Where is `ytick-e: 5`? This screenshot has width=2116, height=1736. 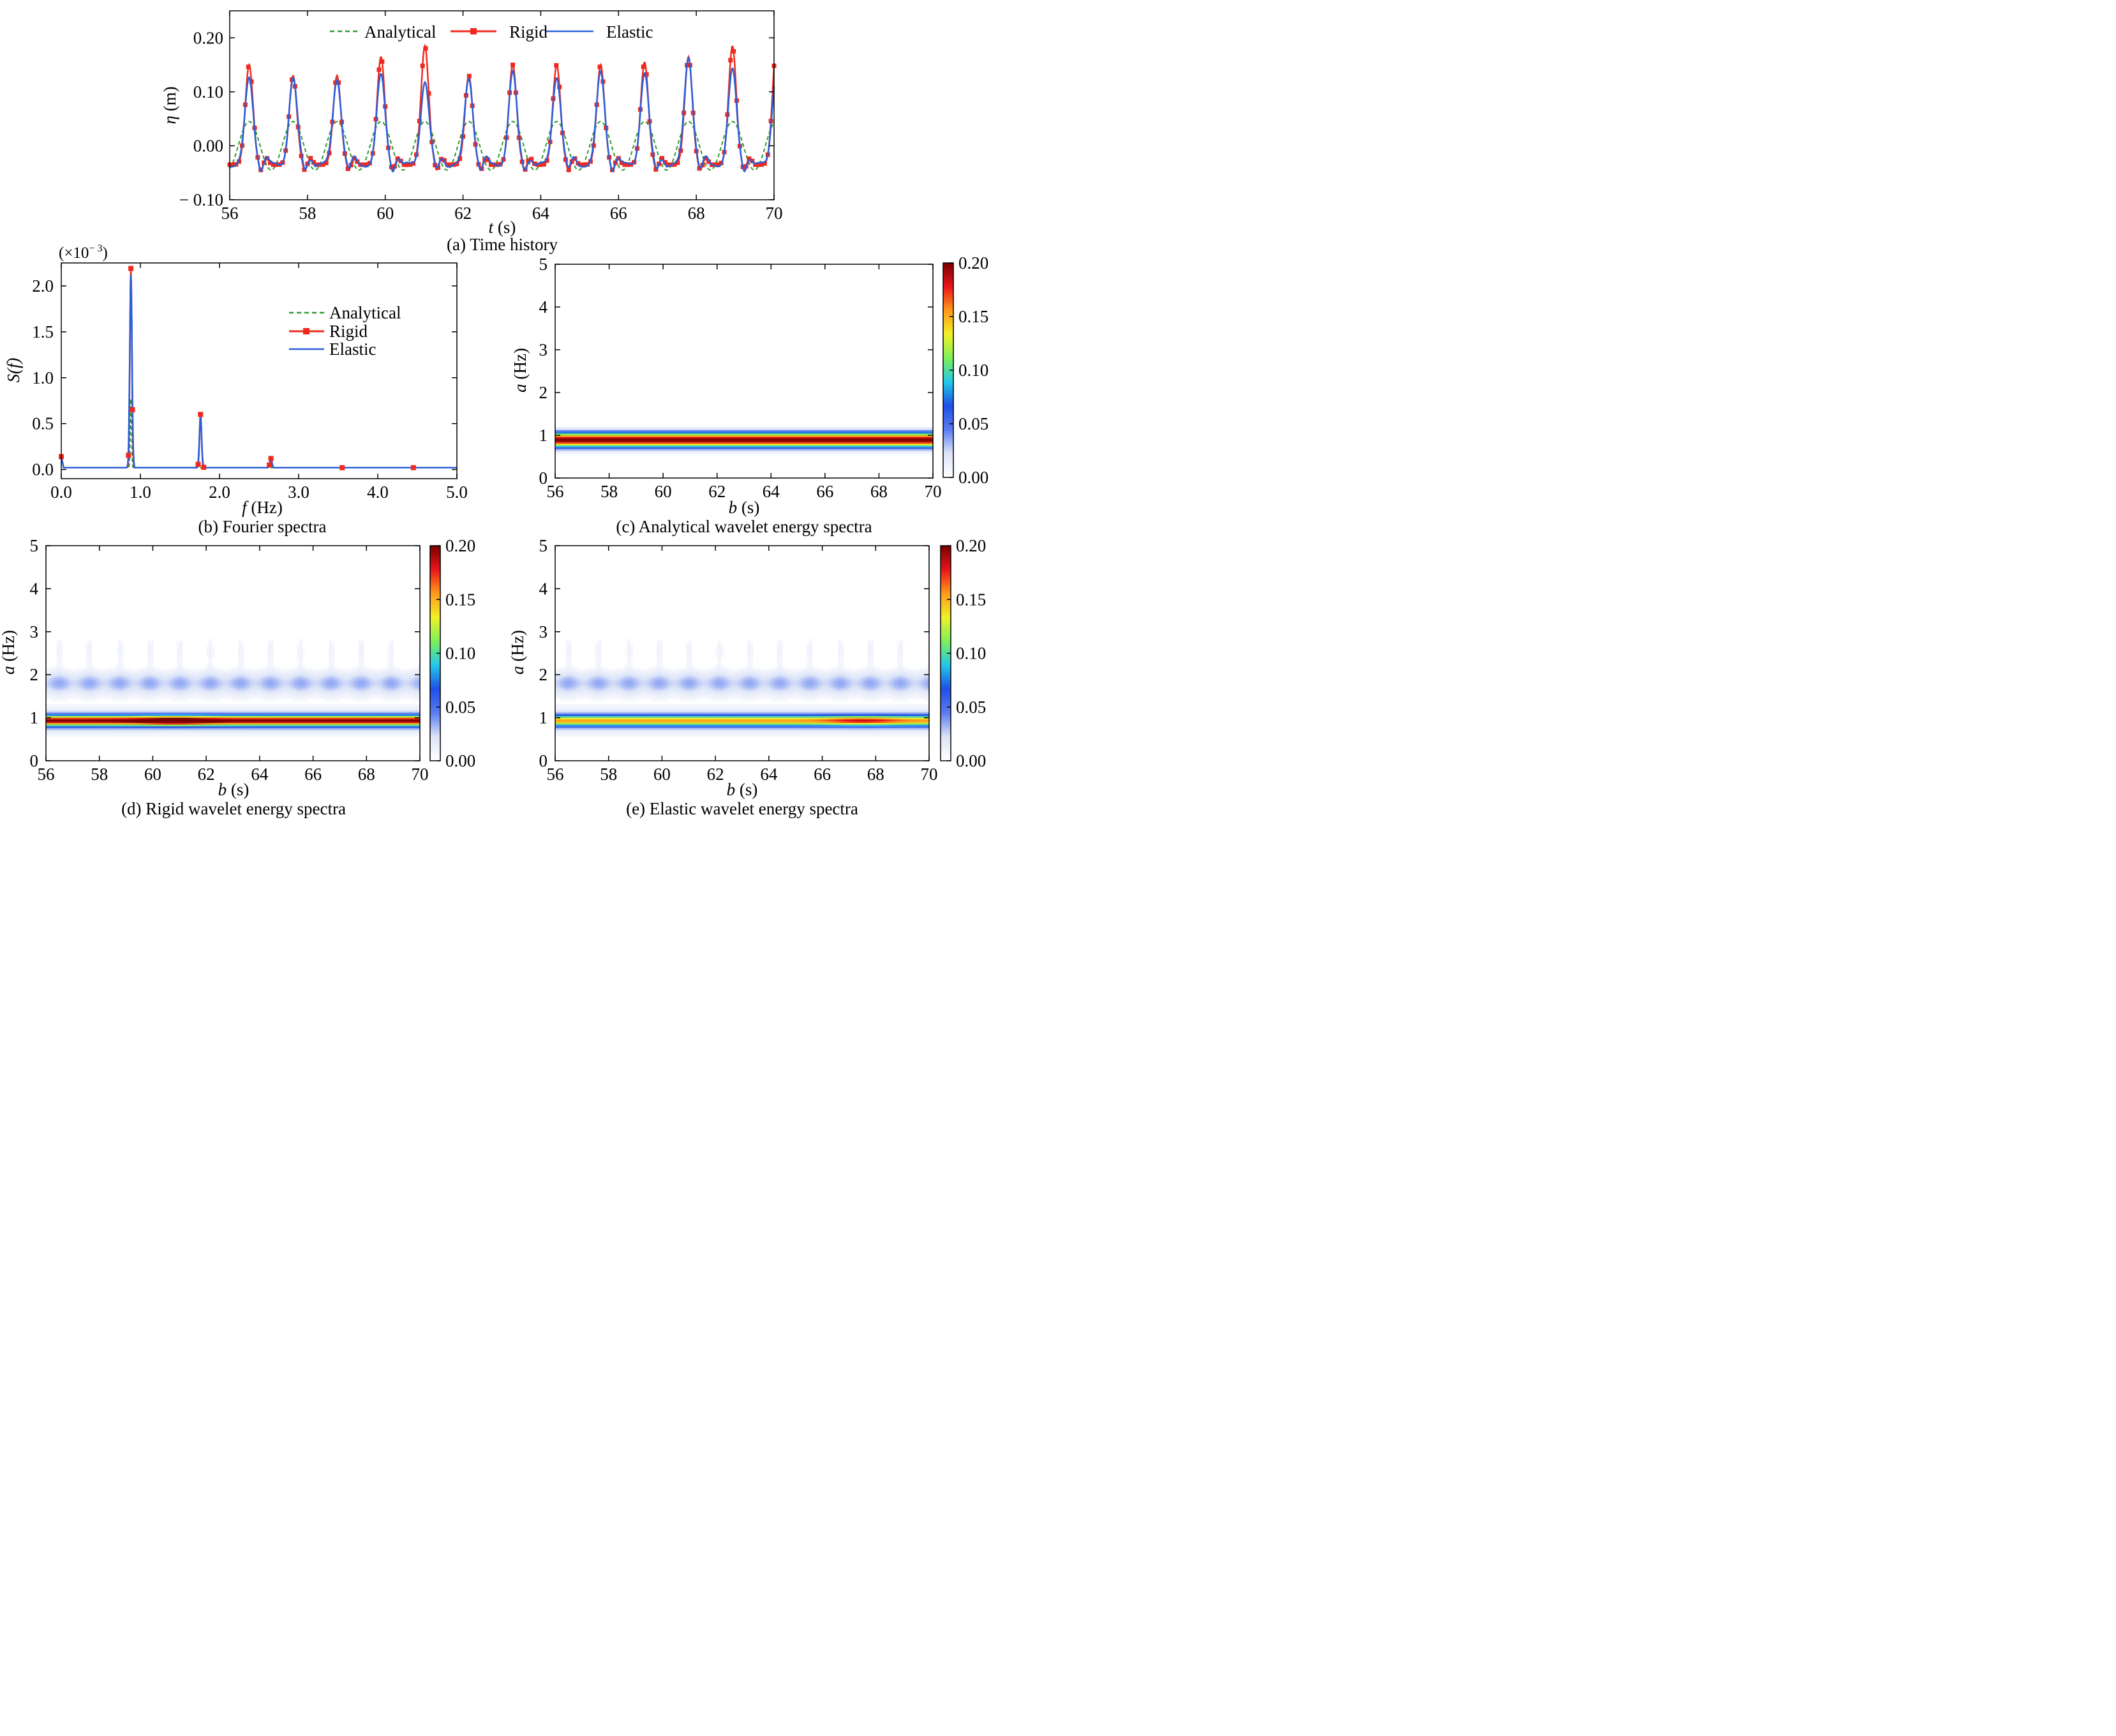 ytick-e: 5 is located at coordinates (544, 545).